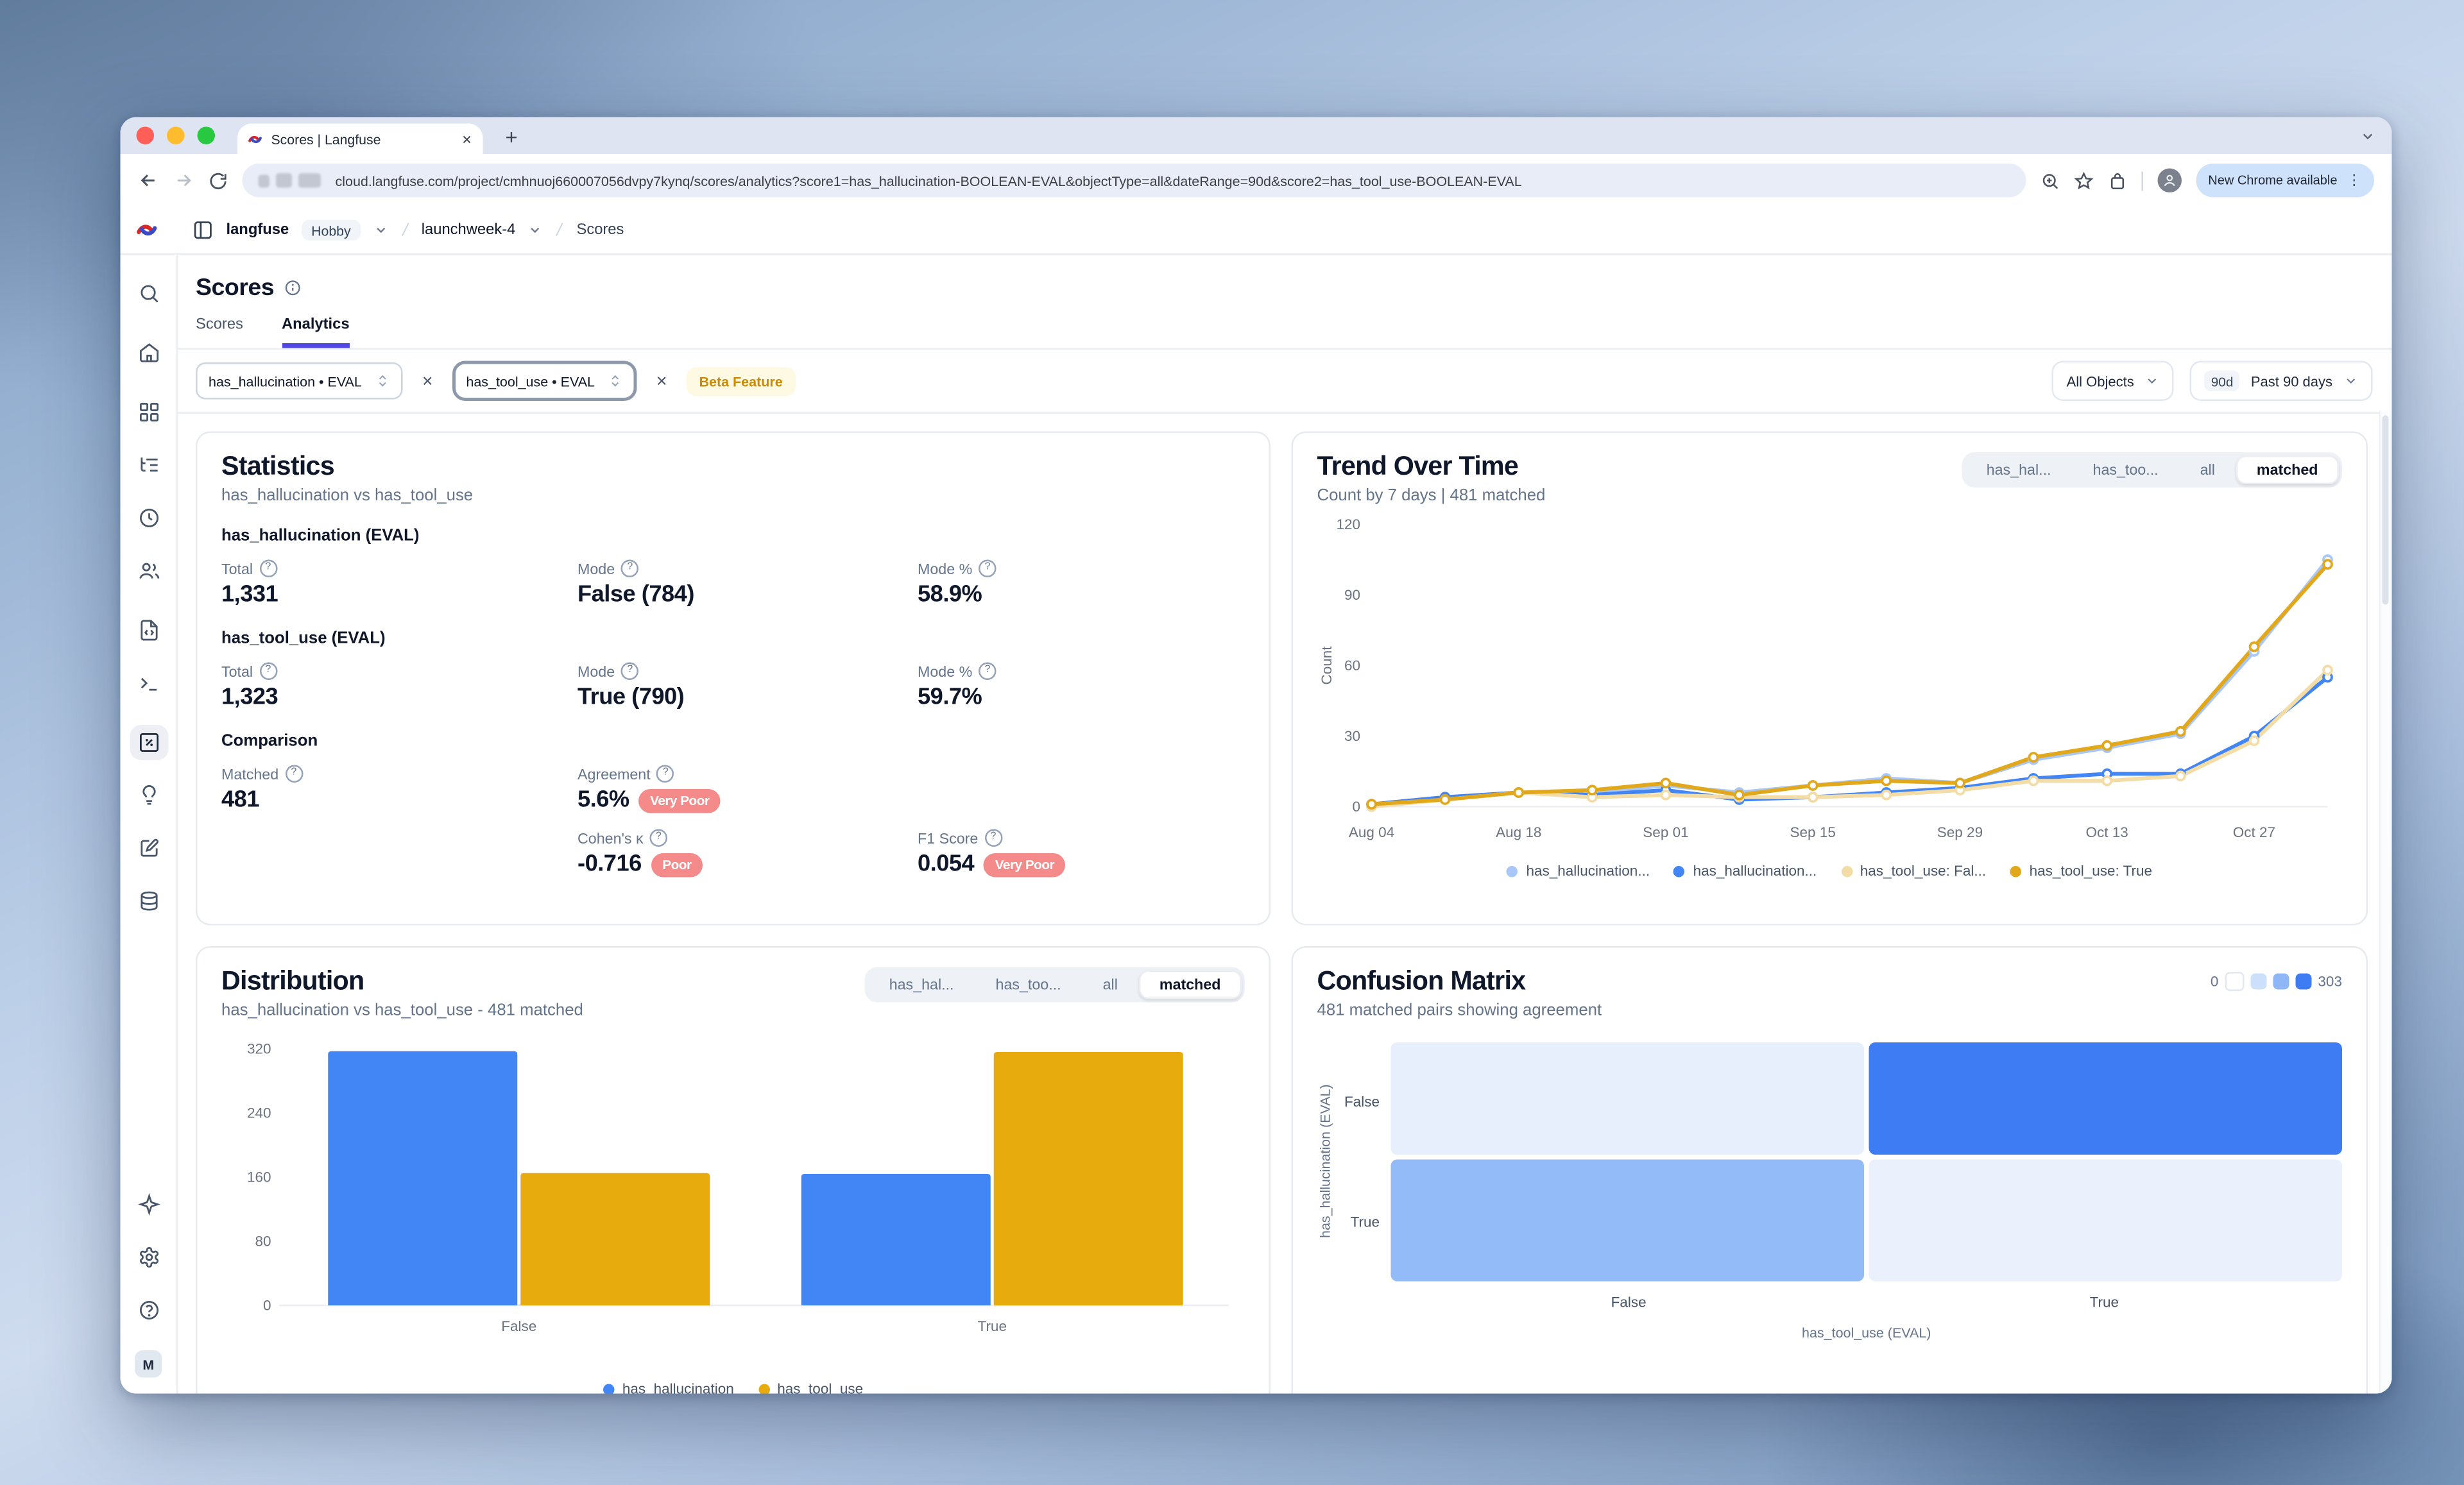 The height and width of the screenshot is (1485, 2464). I want to click on svg-text: Oct 27, so click(2254, 832).